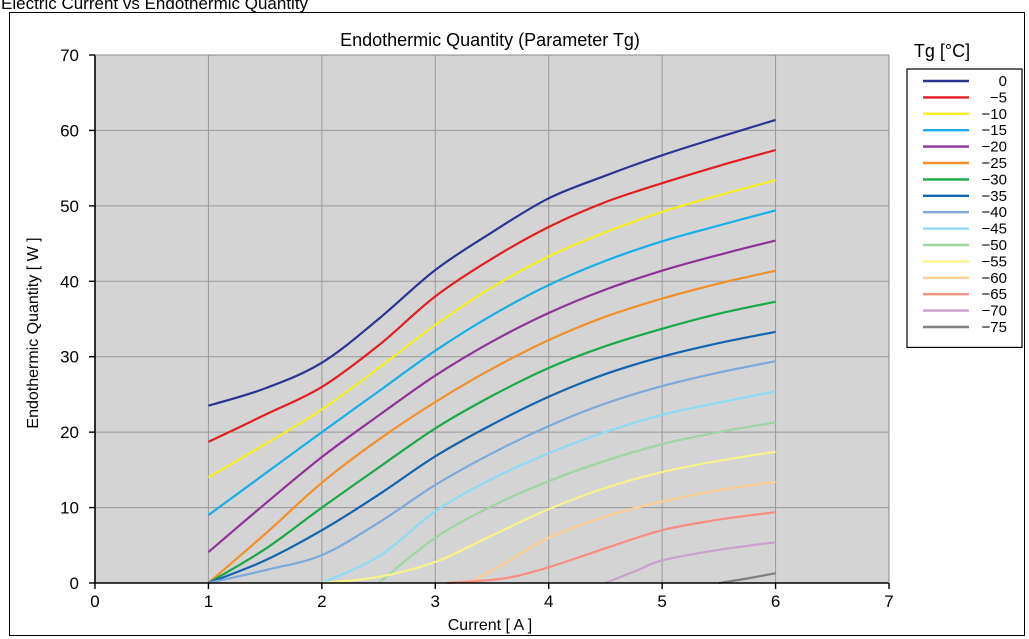 Image resolution: width=1029 pixels, height=639 pixels. Describe the element at coordinates (490, 625) in the screenshot. I see `x-axis-label: Current [ A ]` at that location.